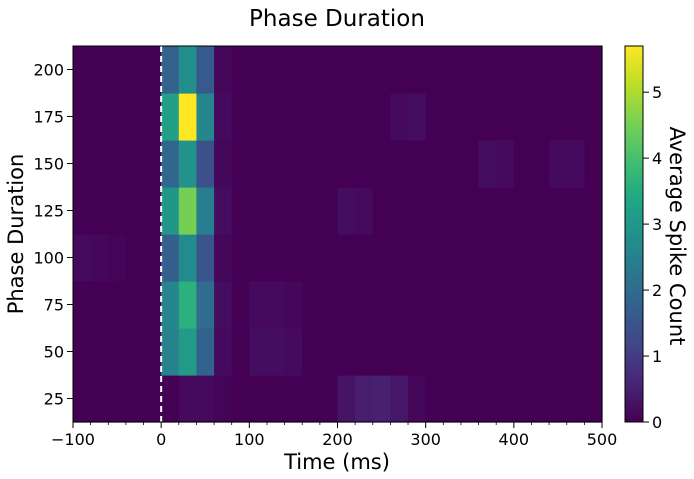 Image resolution: width=694 pixels, height=479 pixels. What do you see at coordinates (48, 258) in the screenshot?
I see `y-tick-label: 100` at bounding box center [48, 258].